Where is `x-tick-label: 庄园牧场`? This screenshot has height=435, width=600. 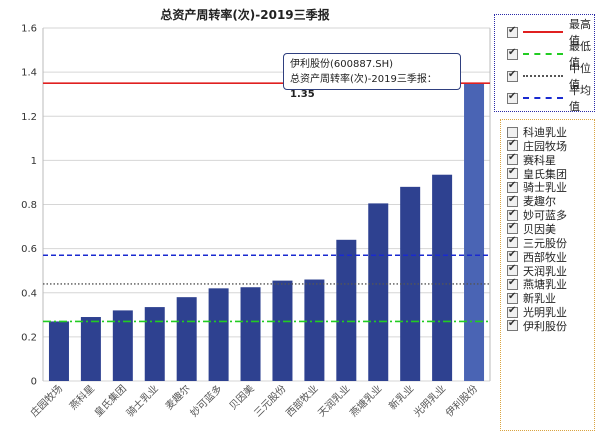
x-tick-label: 庄园牧场 is located at coordinates (46, 400).